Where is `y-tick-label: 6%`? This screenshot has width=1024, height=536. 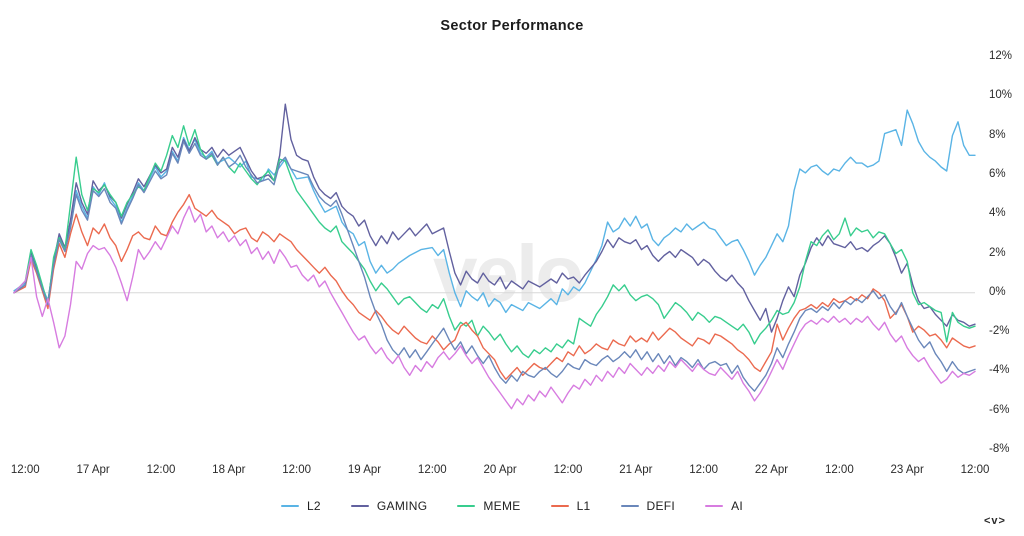
y-tick-label: 6% is located at coordinates (997, 173).